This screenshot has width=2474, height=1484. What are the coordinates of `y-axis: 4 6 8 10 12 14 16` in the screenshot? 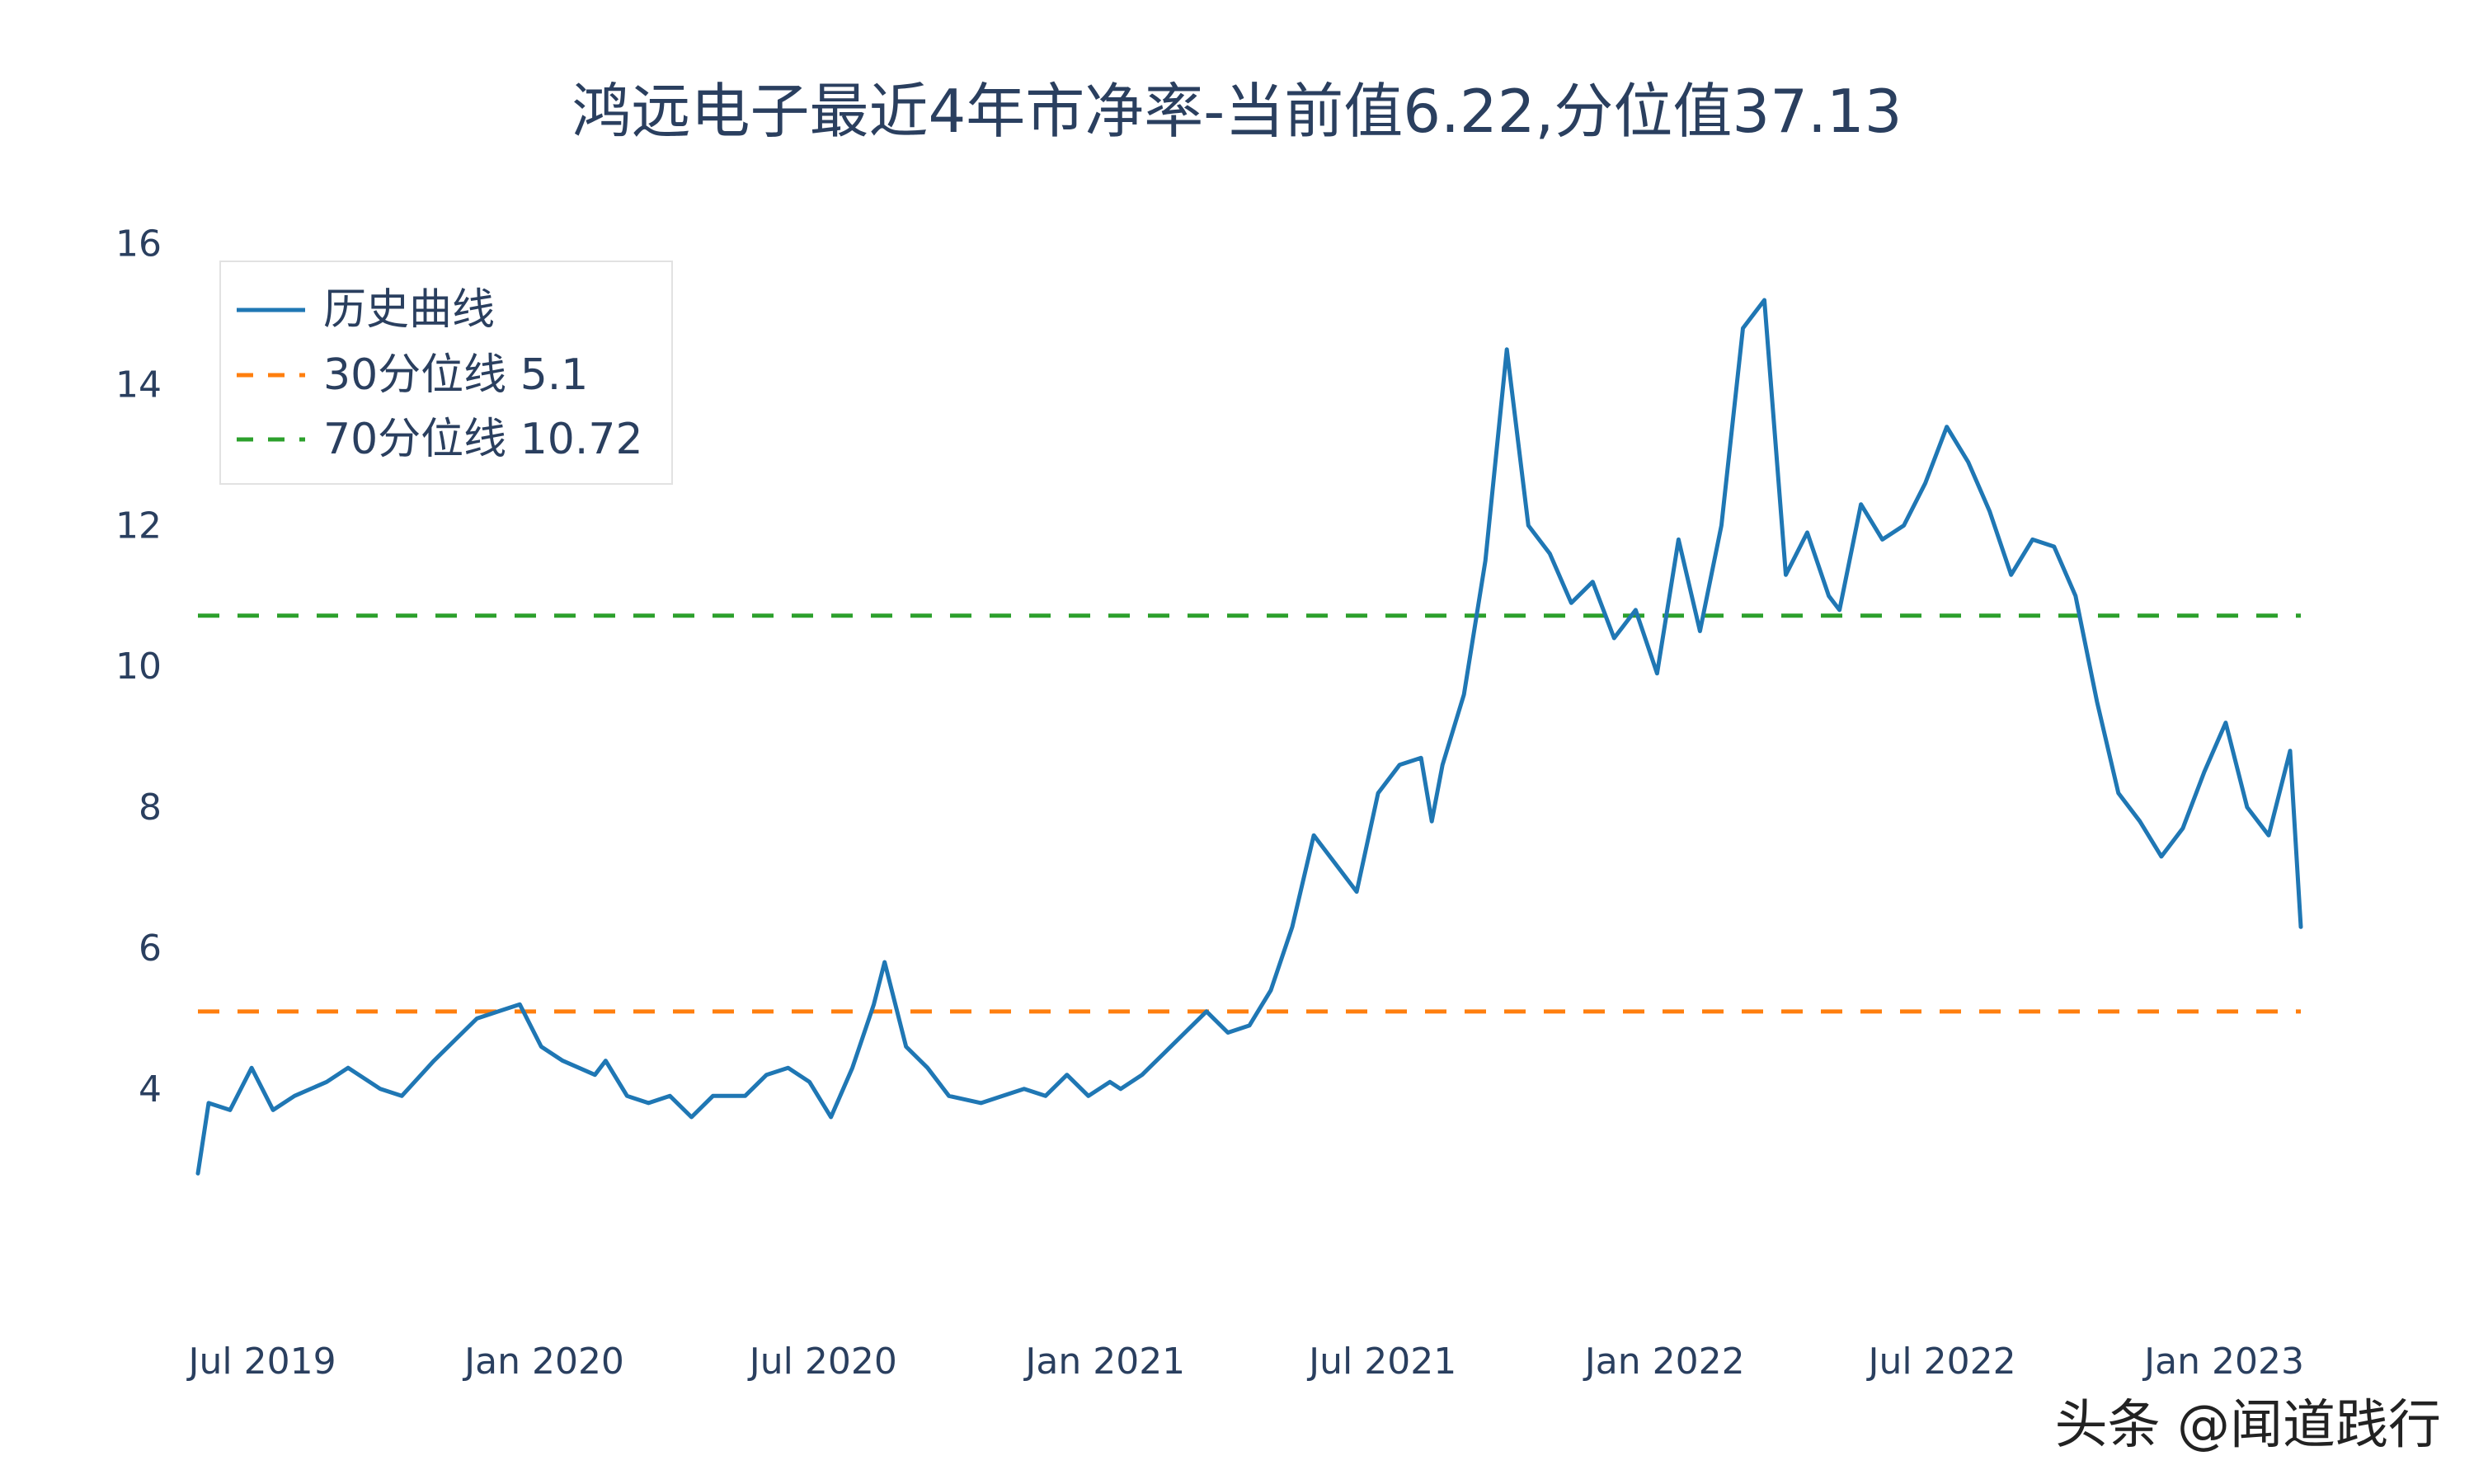 It's located at (138, 667).